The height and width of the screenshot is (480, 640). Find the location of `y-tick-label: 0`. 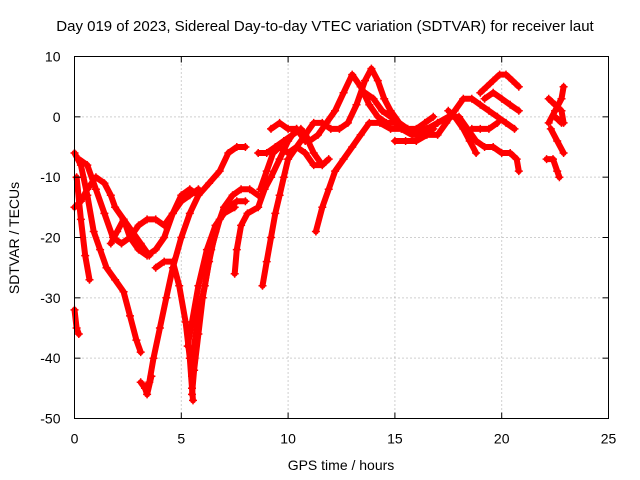

y-tick-label: 0 is located at coordinates (57, 117).